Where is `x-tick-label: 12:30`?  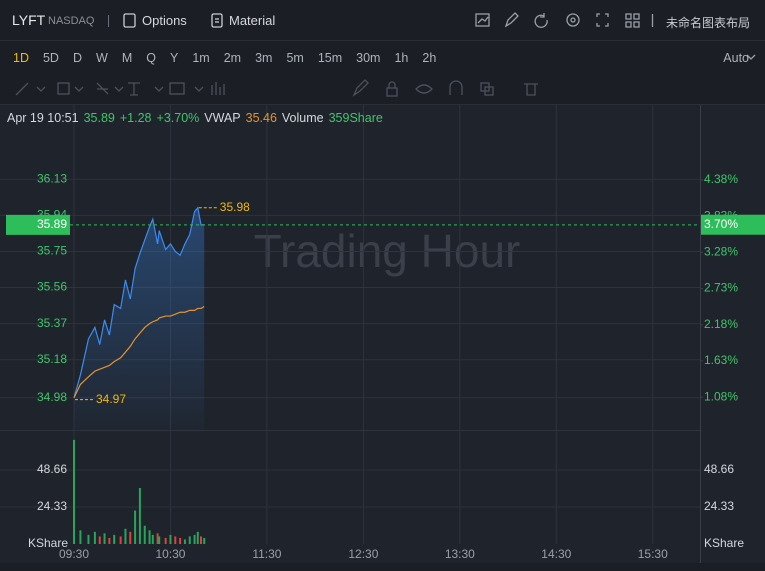
x-tick-label: 12:30 is located at coordinates (363, 554).